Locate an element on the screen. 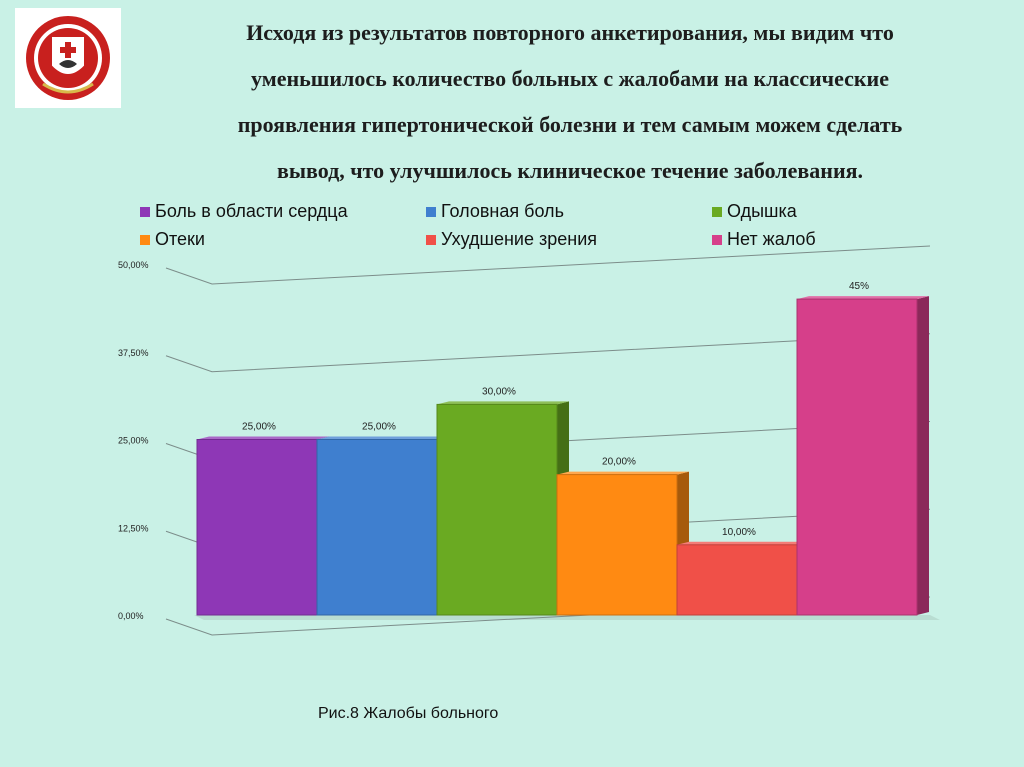 The height and width of the screenshot is (767, 1024). data-label: 20,00% is located at coordinates (619, 462).